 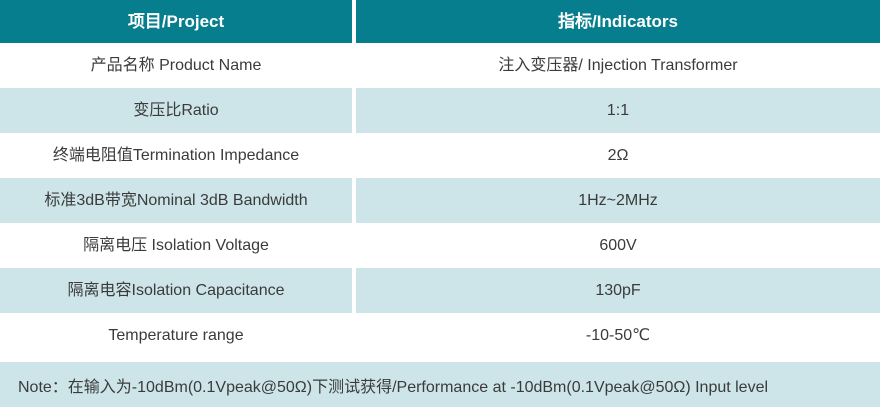 I want to click on header-cell-project: 项目/Project, so click(x=178, y=21).